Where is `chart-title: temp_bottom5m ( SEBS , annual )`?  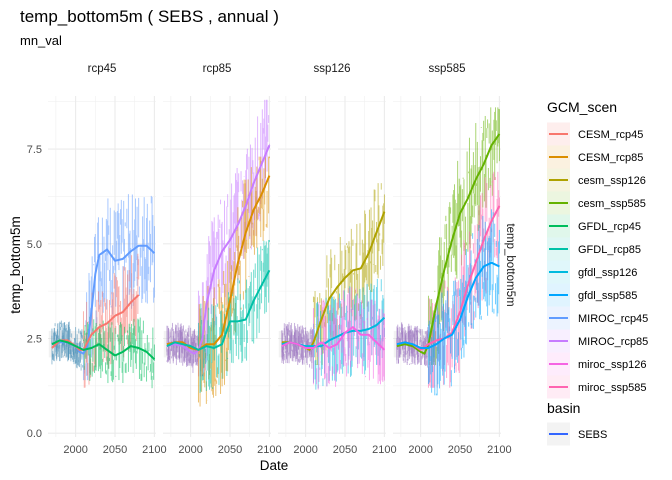
chart-title: temp_bottom5m ( SEBS , annual ) is located at coordinates (149, 16).